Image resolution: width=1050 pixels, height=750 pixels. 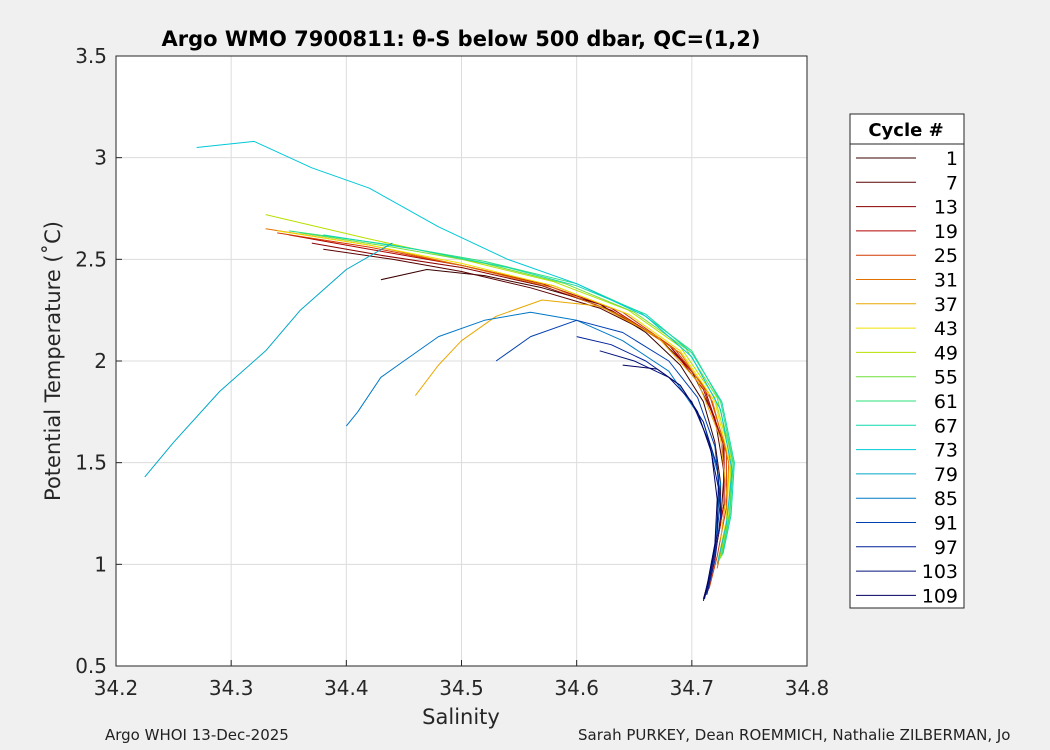 What do you see at coordinates (231, 688) in the screenshot?
I see `x-tick-label: 34.3` at bounding box center [231, 688].